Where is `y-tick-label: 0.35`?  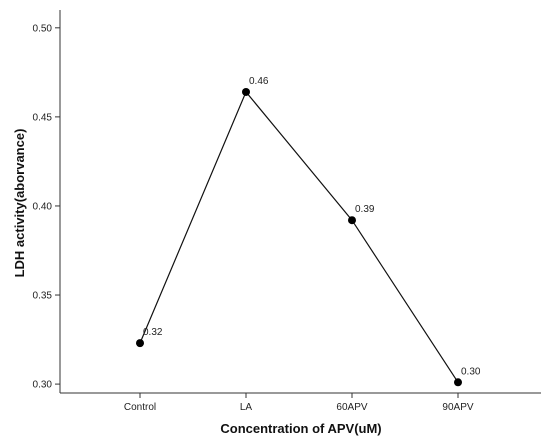 y-tick-label: 0.35 is located at coordinates (43, 296).